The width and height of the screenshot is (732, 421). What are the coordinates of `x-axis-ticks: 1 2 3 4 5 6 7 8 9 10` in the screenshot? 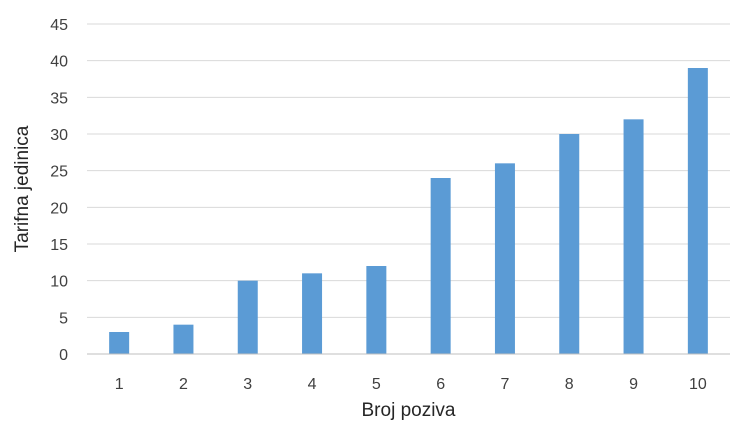 It's located at (411, 384).